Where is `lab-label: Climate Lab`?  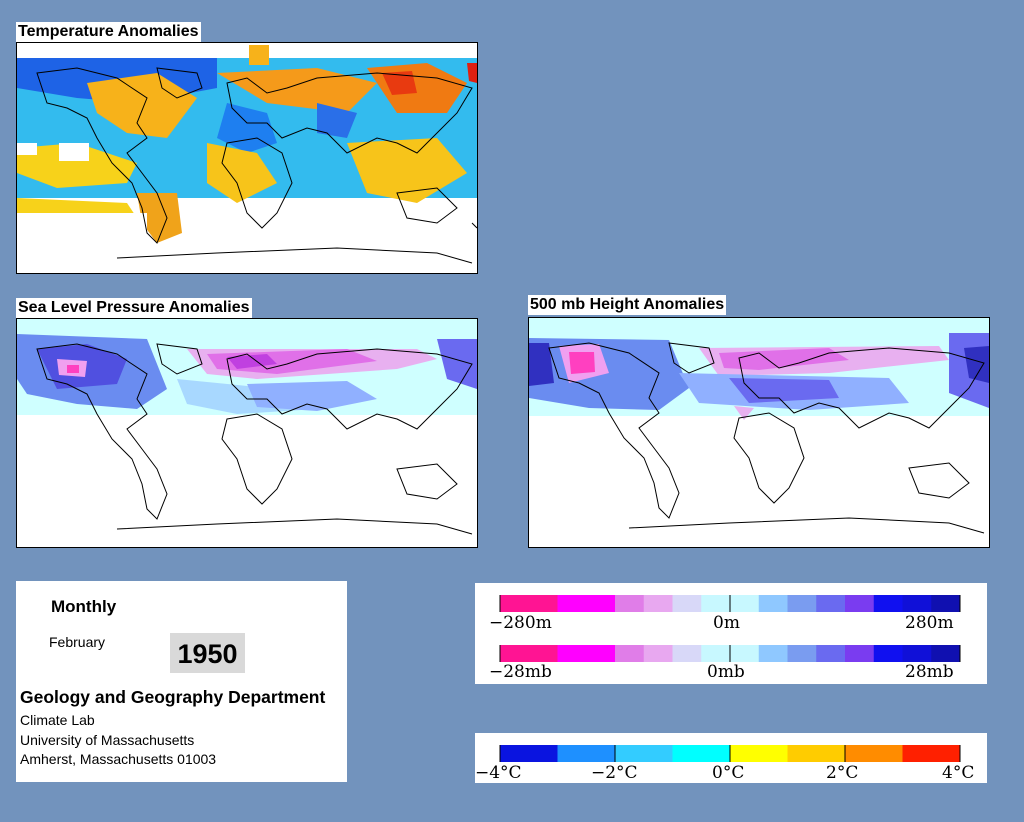 lab-label: Climate Lab is located at coordinates (57, 720).